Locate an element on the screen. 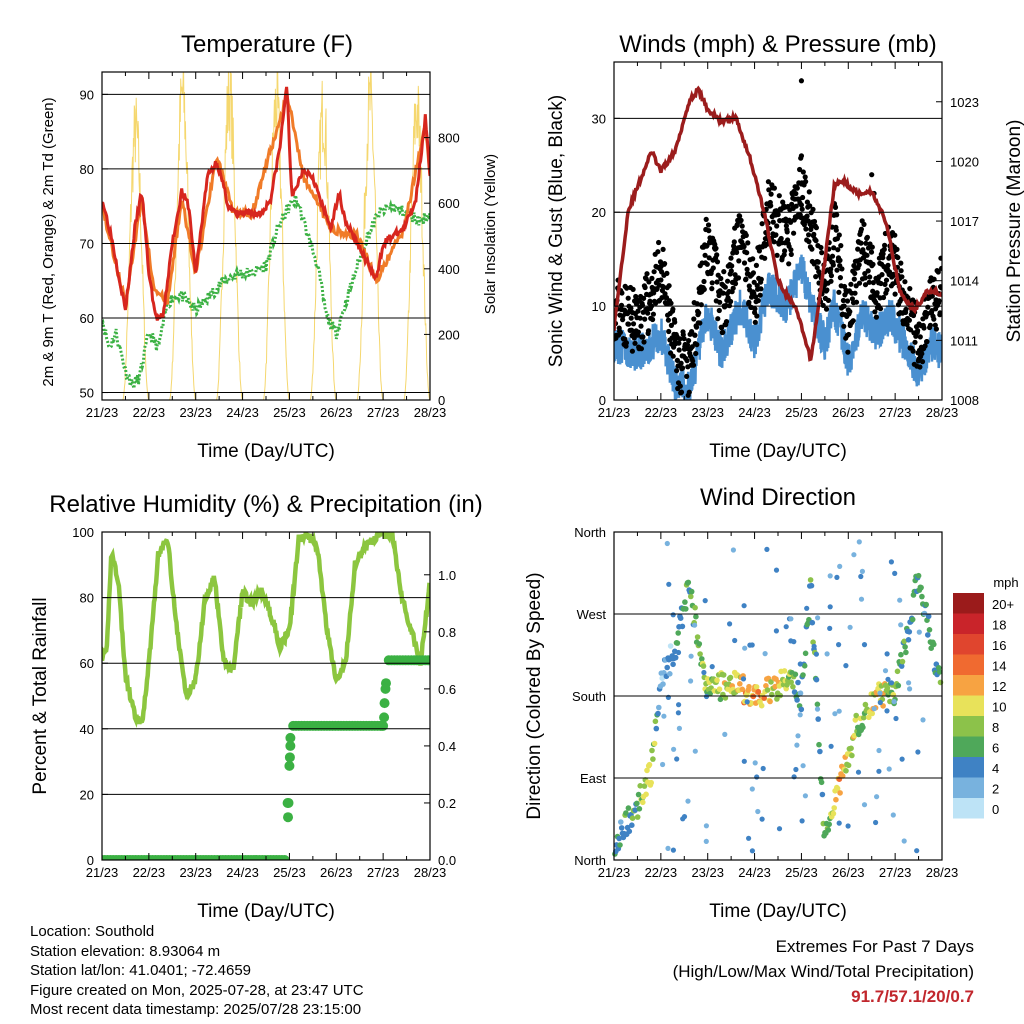 This screenshot has width=1024, height=1024. x-tick-label: 24/23 is located at coordinates (242, 872).